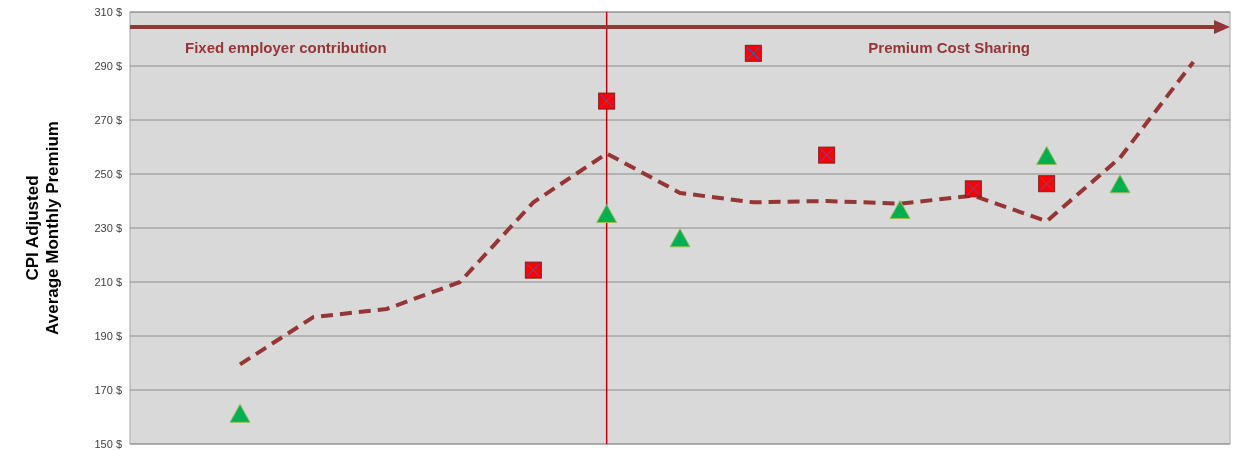 The height and width of the screenshot is (450, 1233). What do you see at coordinates (108, 173) in the screenshot?
I see `y-tick-label: 250 $` at bounding box center [108, 173].